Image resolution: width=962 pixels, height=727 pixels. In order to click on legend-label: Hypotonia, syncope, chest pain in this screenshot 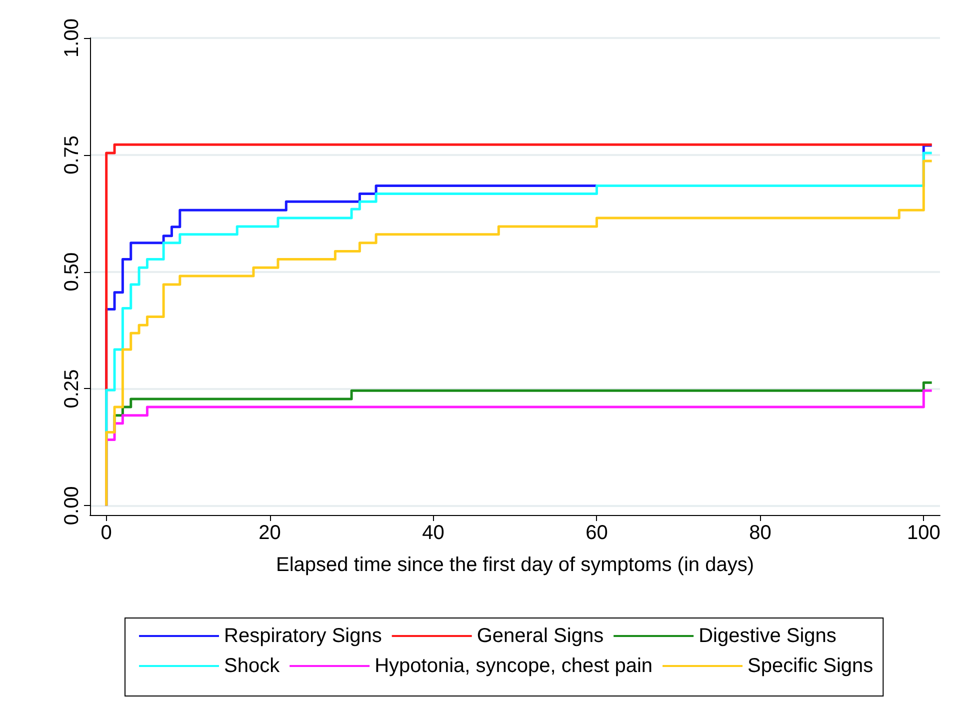, I will do `click(513, 666)`.